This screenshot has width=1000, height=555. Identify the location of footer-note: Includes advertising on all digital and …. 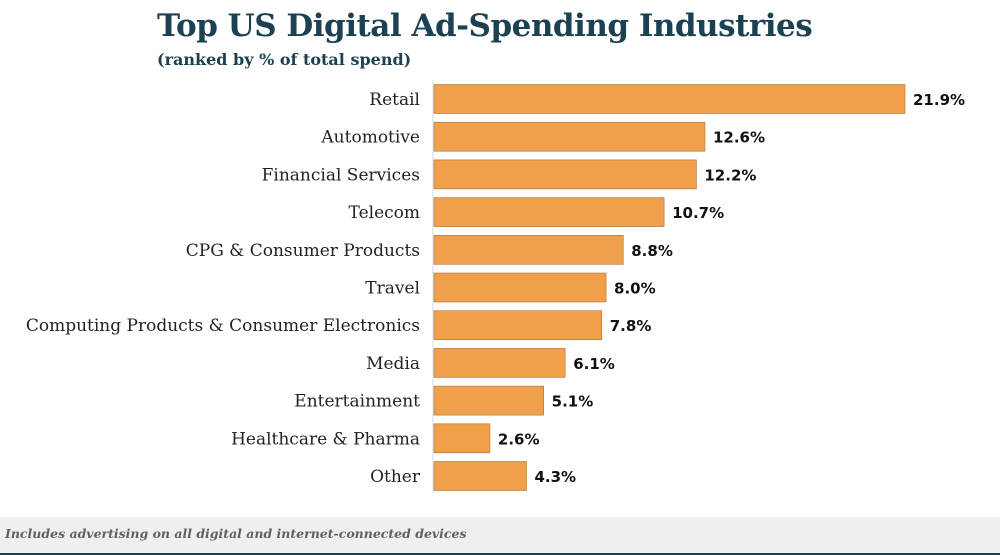
(236, 533).